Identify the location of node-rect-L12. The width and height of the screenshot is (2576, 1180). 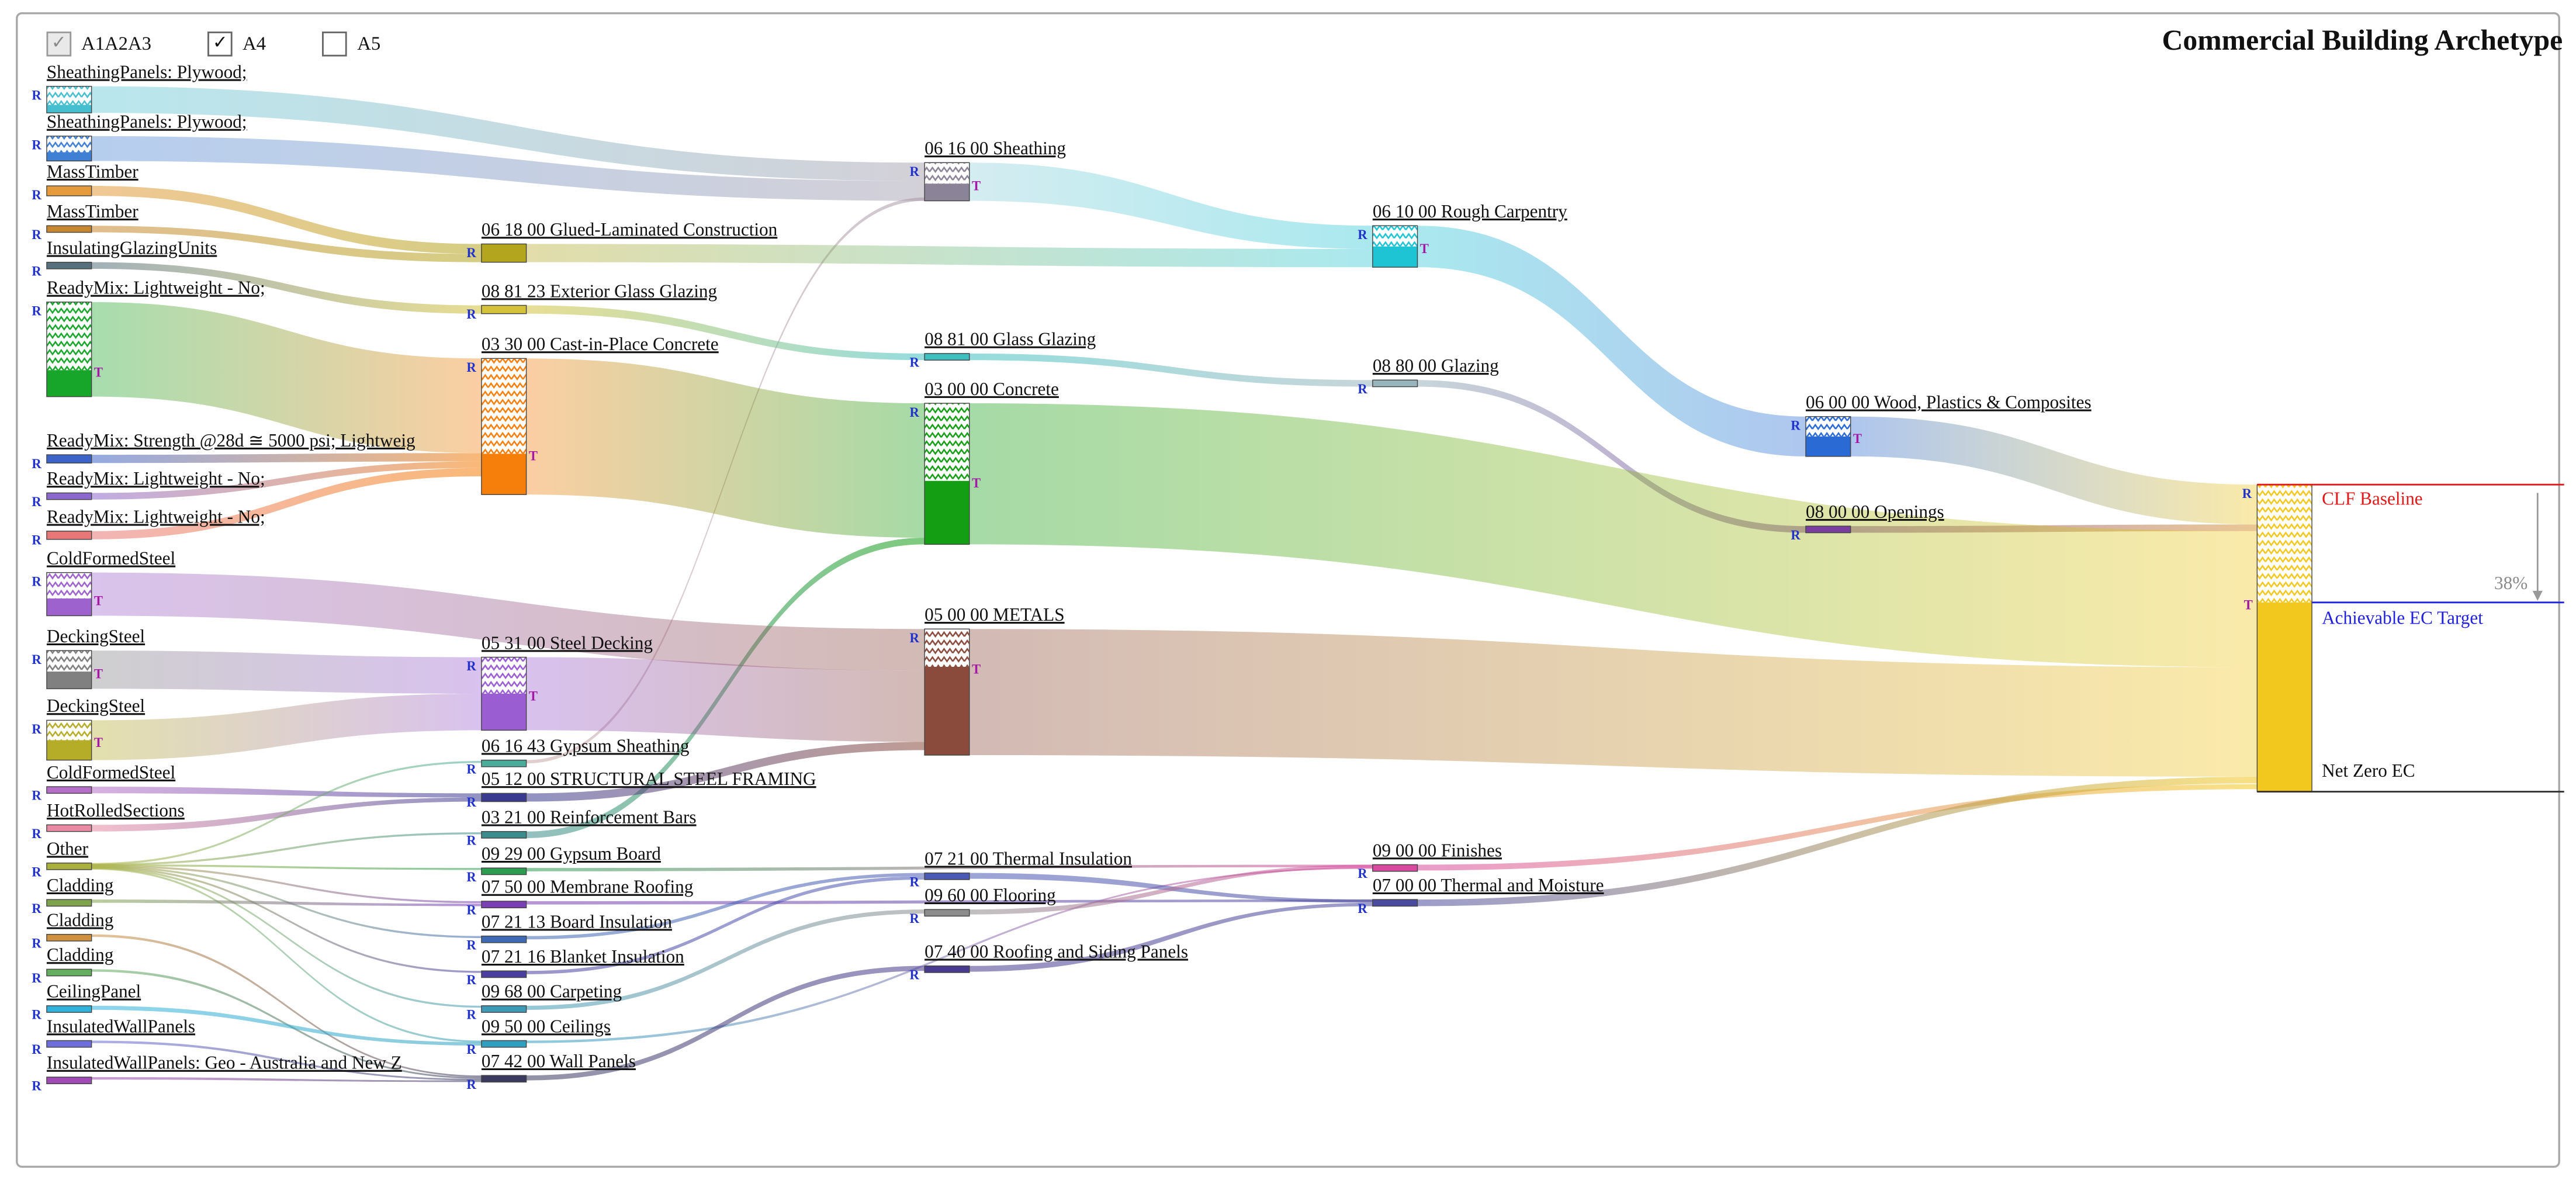
(69, 740).